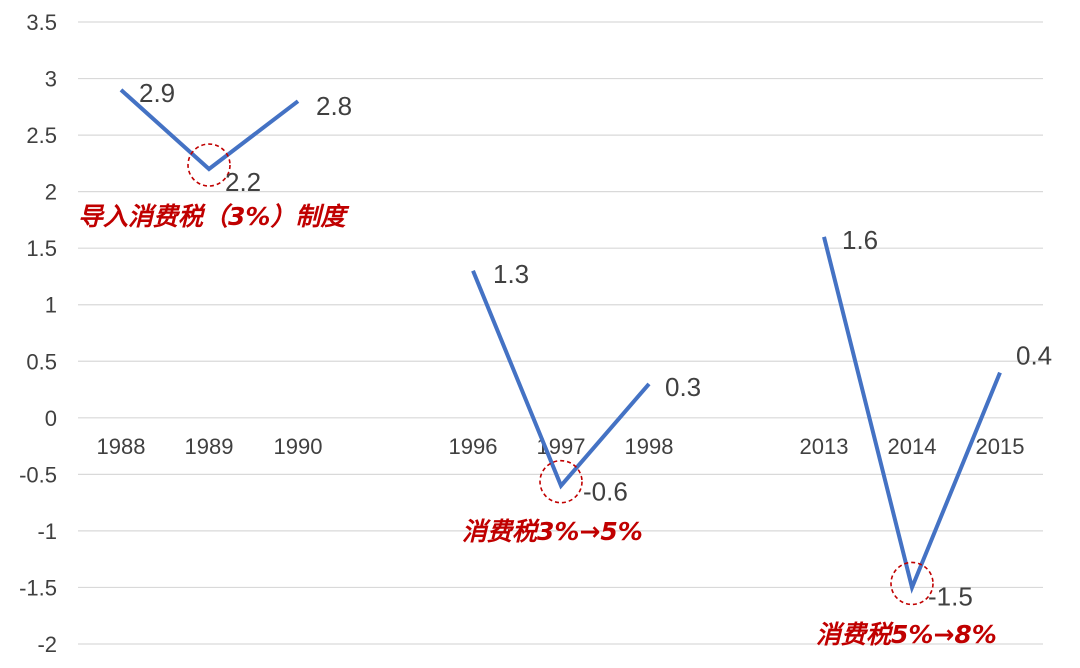 Image resolution: width=1080 pixels, height=668 pixels. Describe the element at coordinates (649, 446) in the screenshot. I see `x-category-label: 1998` at that location.